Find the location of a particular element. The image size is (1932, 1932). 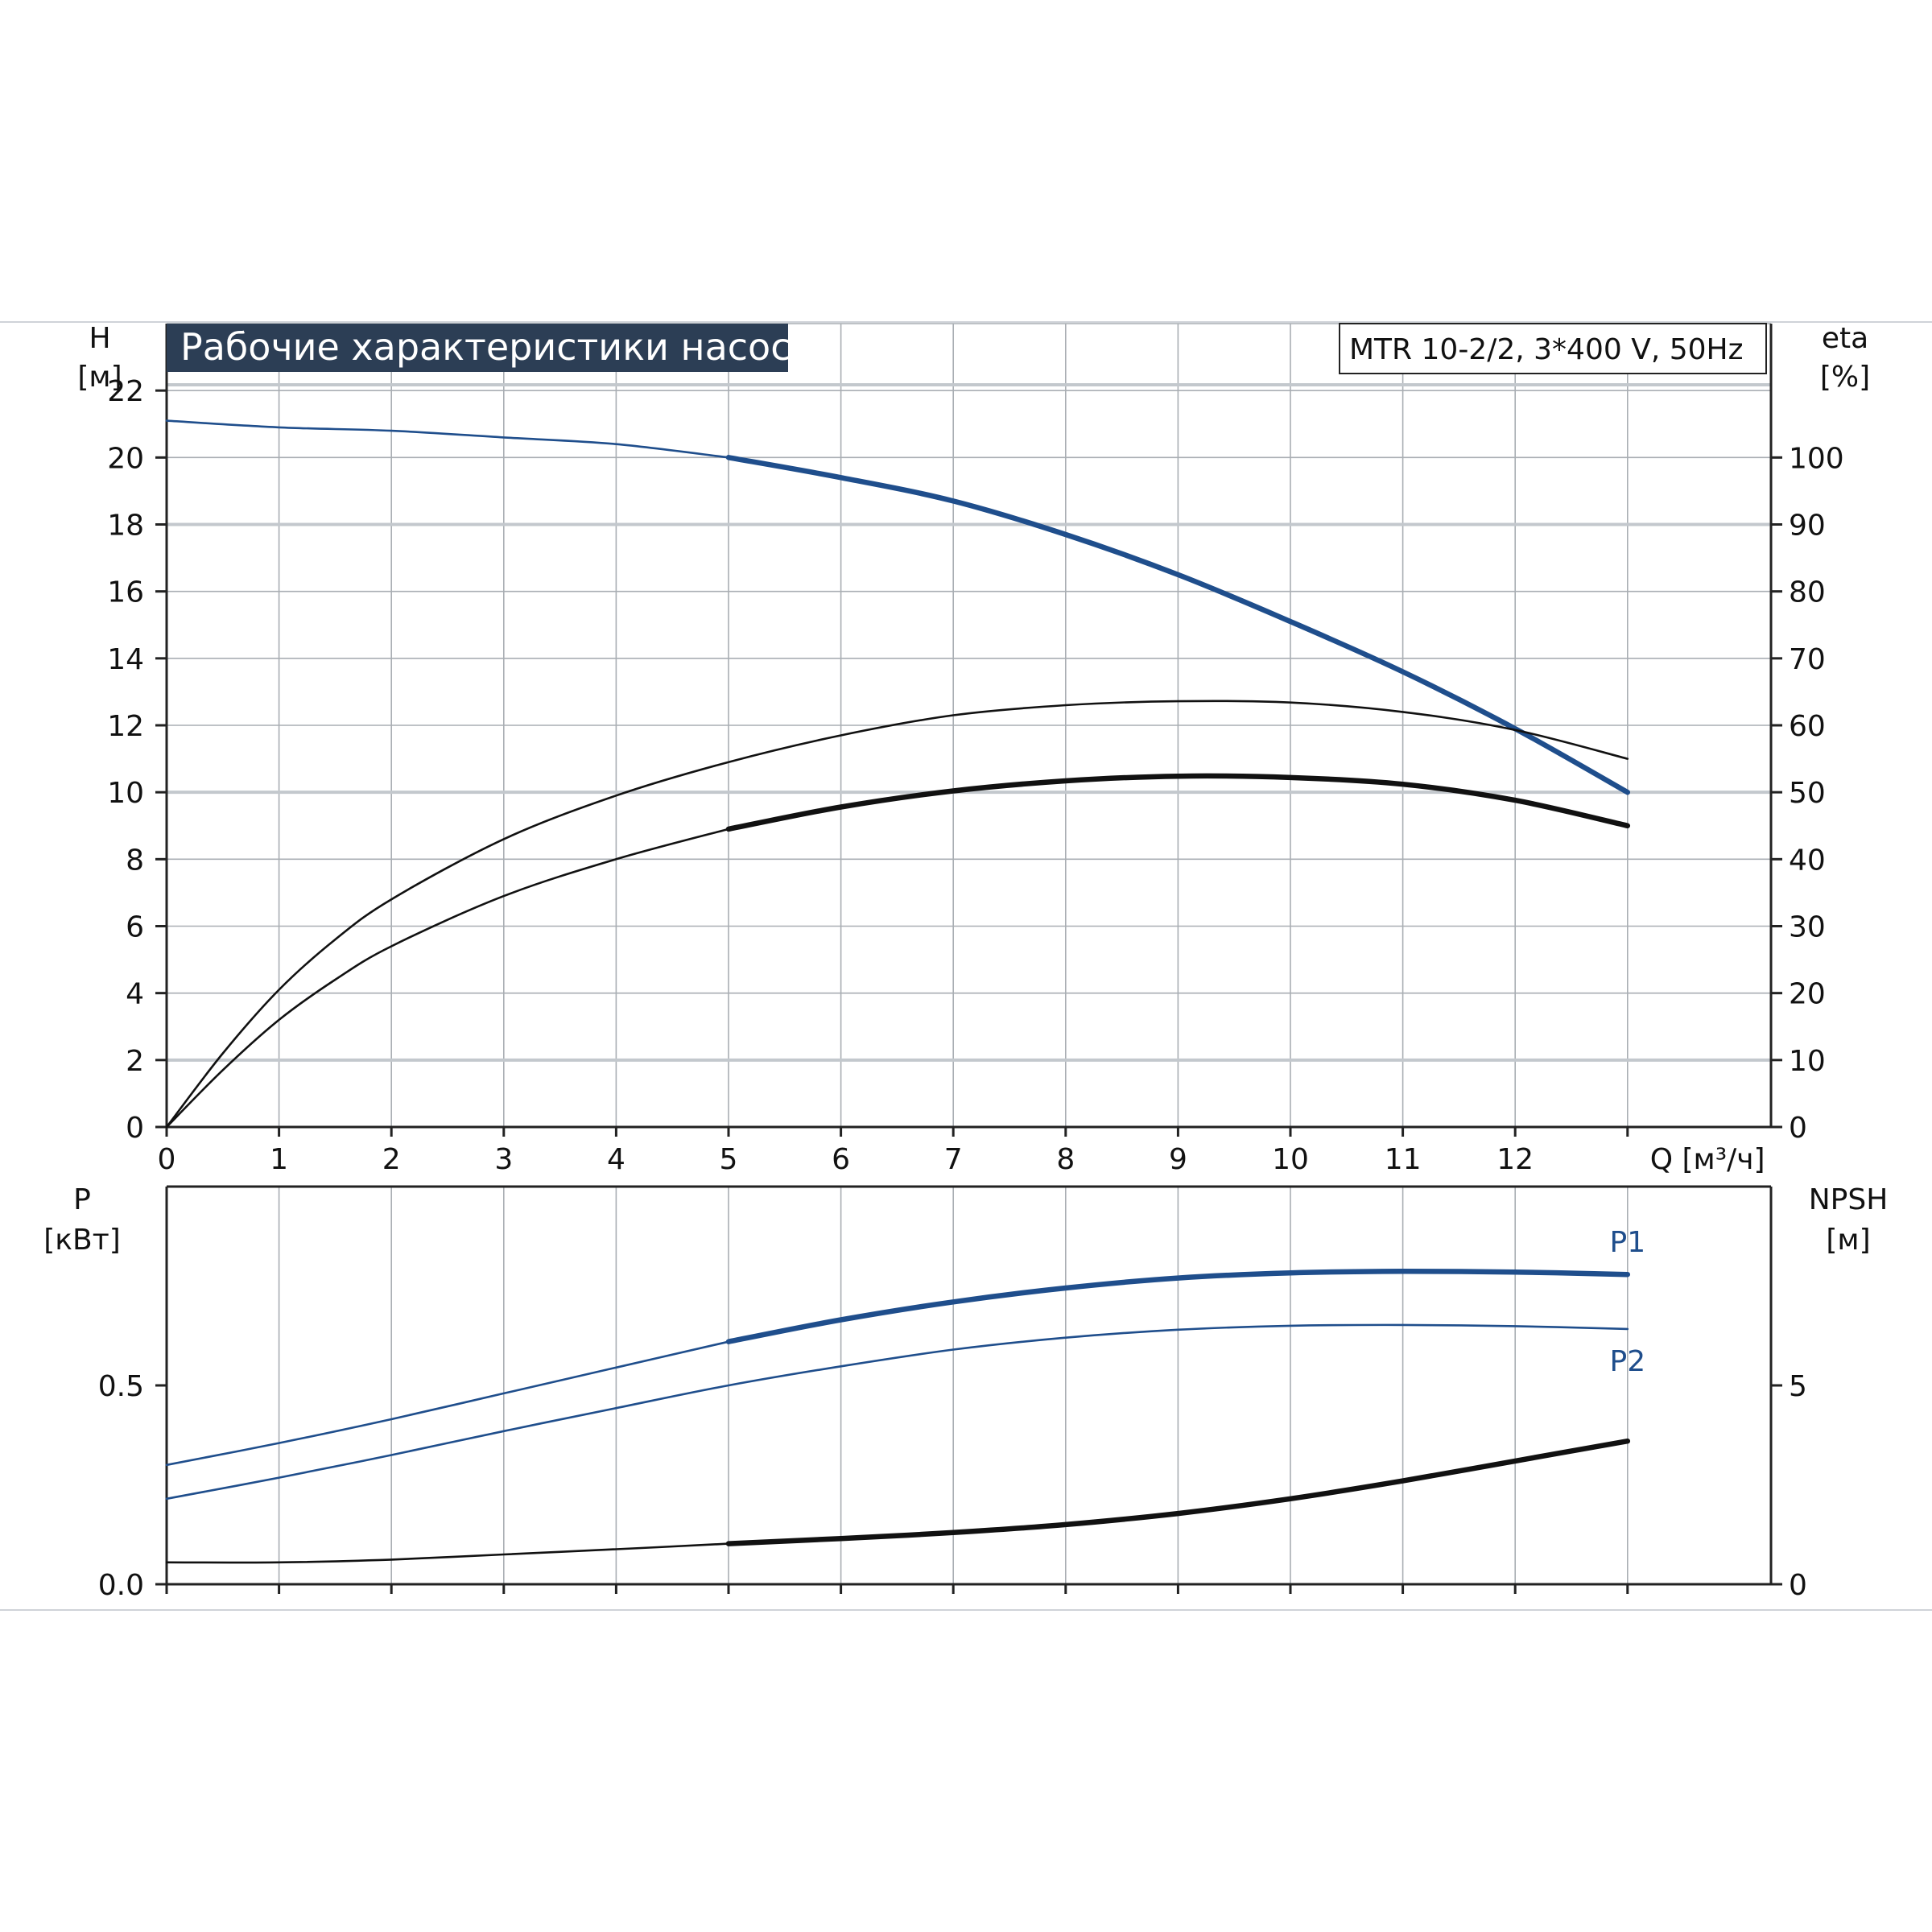

h-axis-label: H is located at coordinates (99, 338).